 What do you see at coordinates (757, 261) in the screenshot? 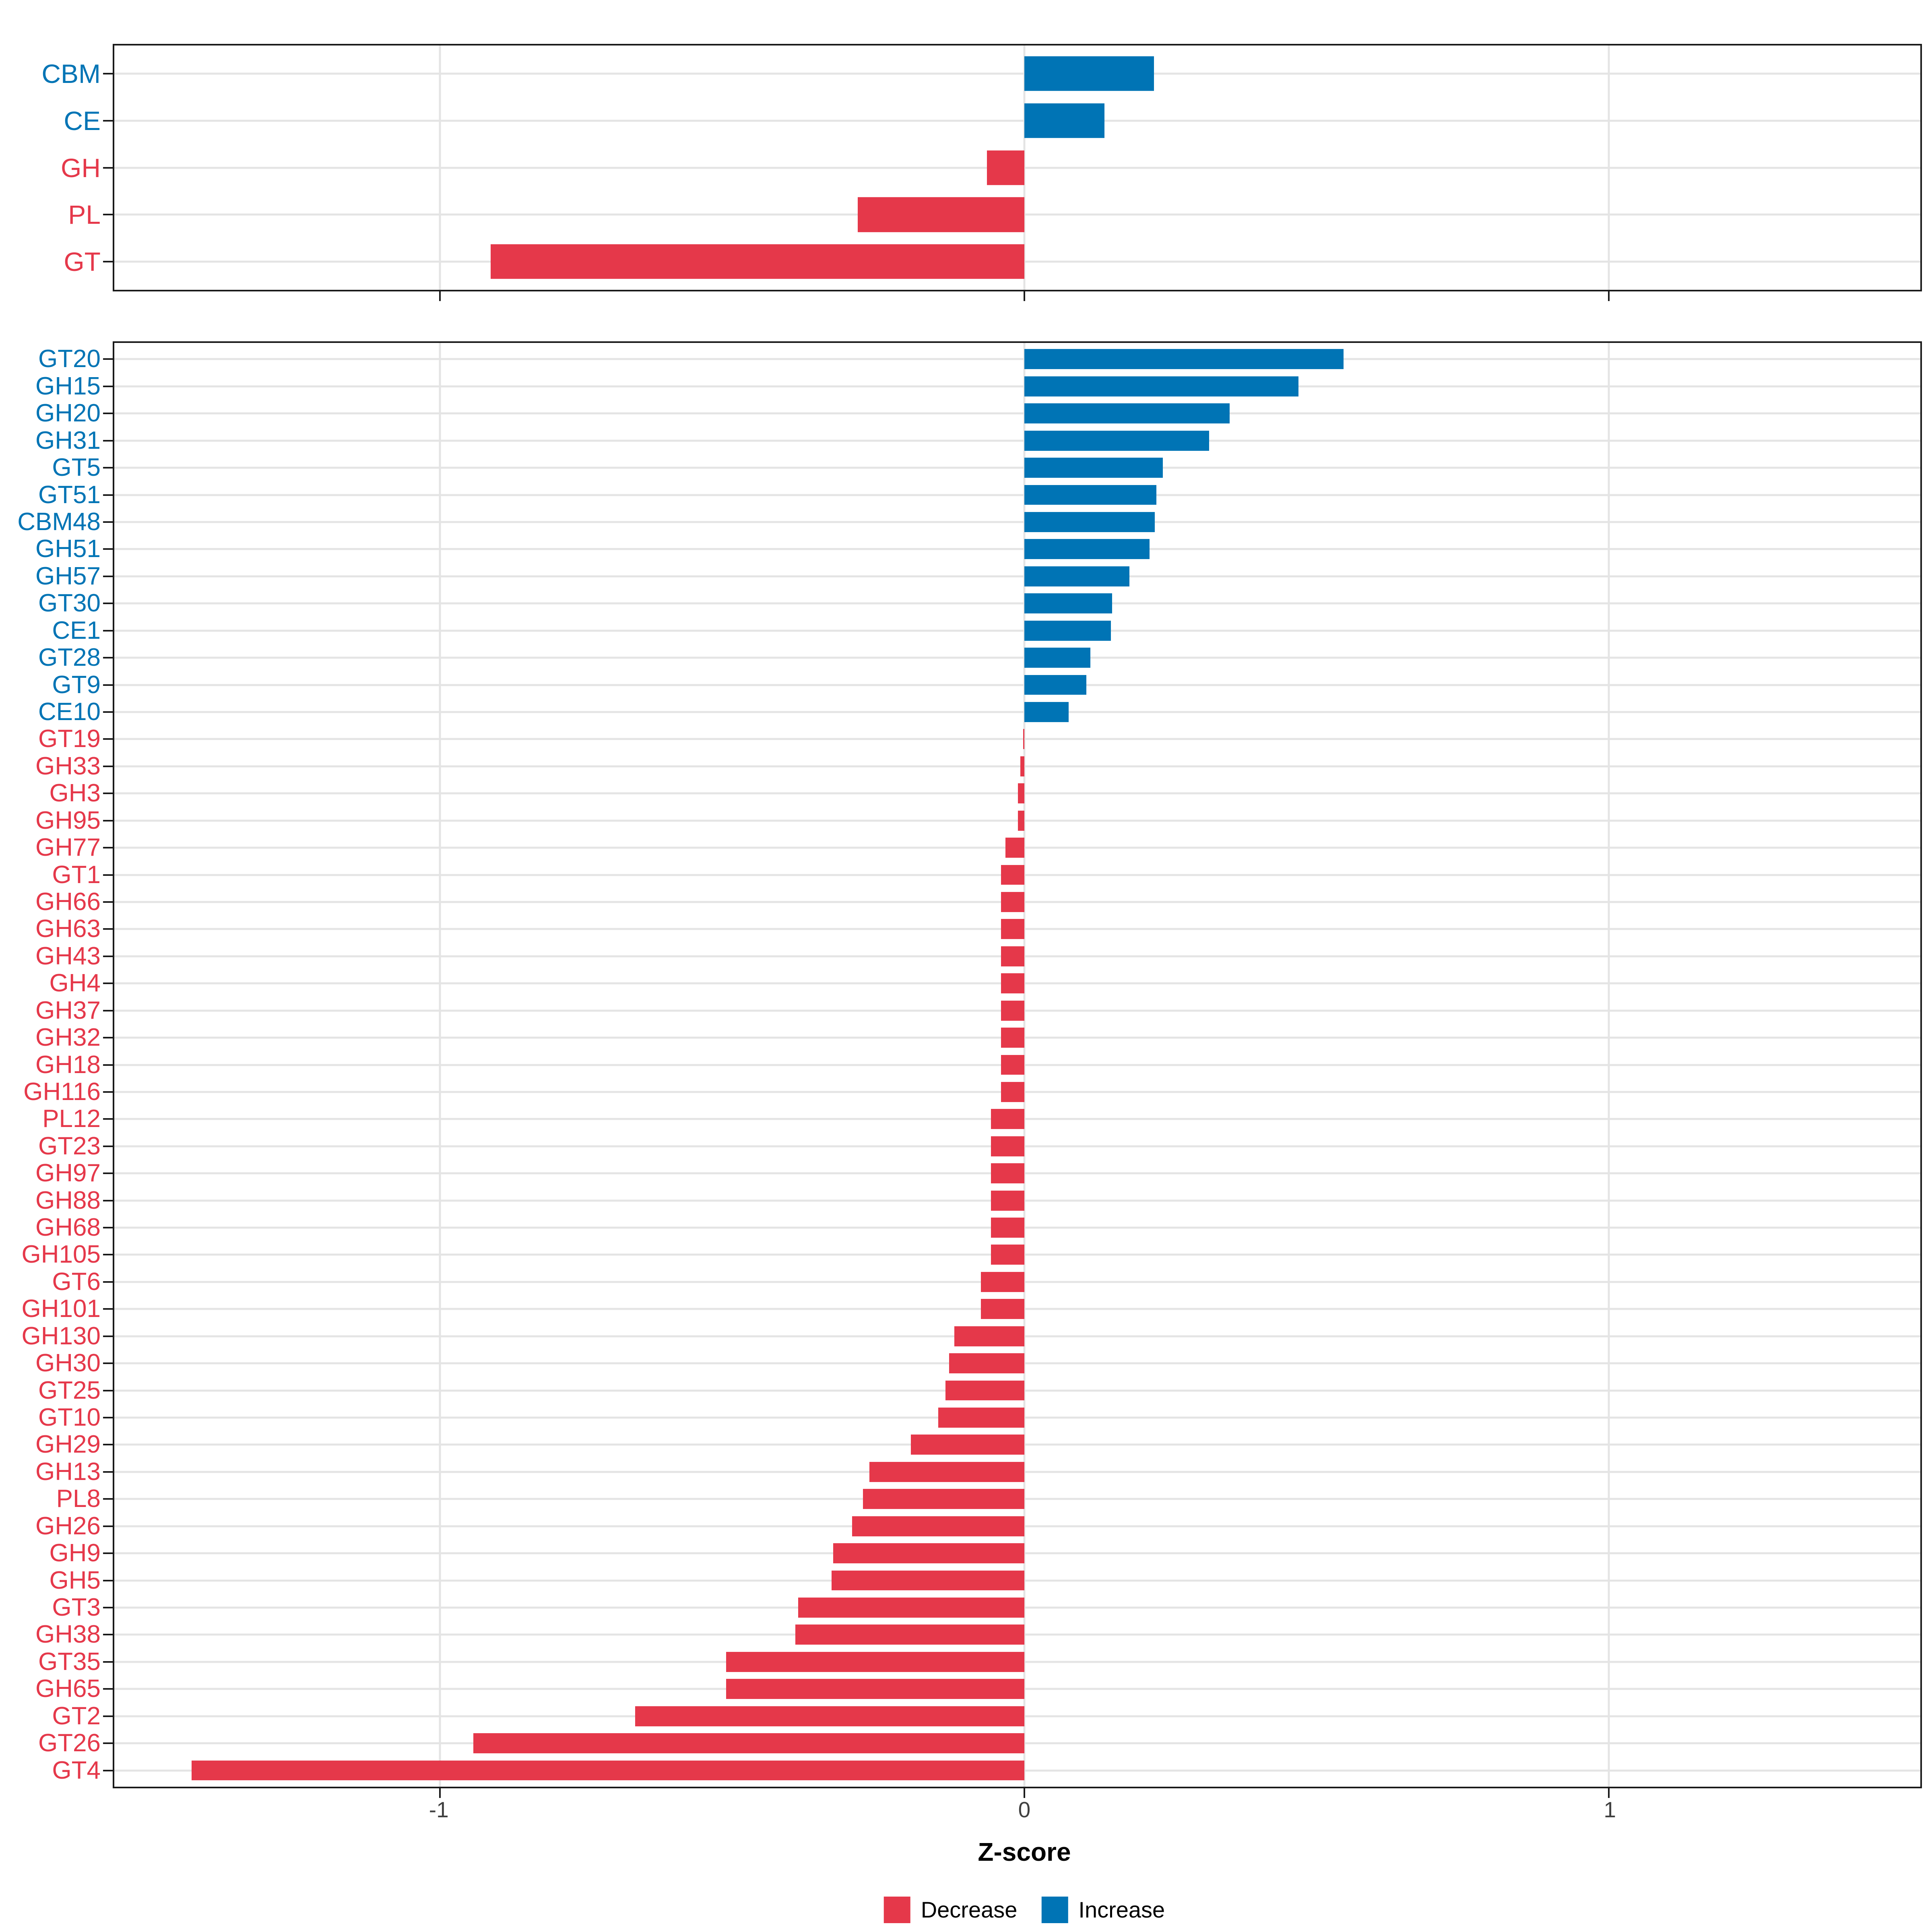
I see `bar-GT` at bounding box center [757, 261].